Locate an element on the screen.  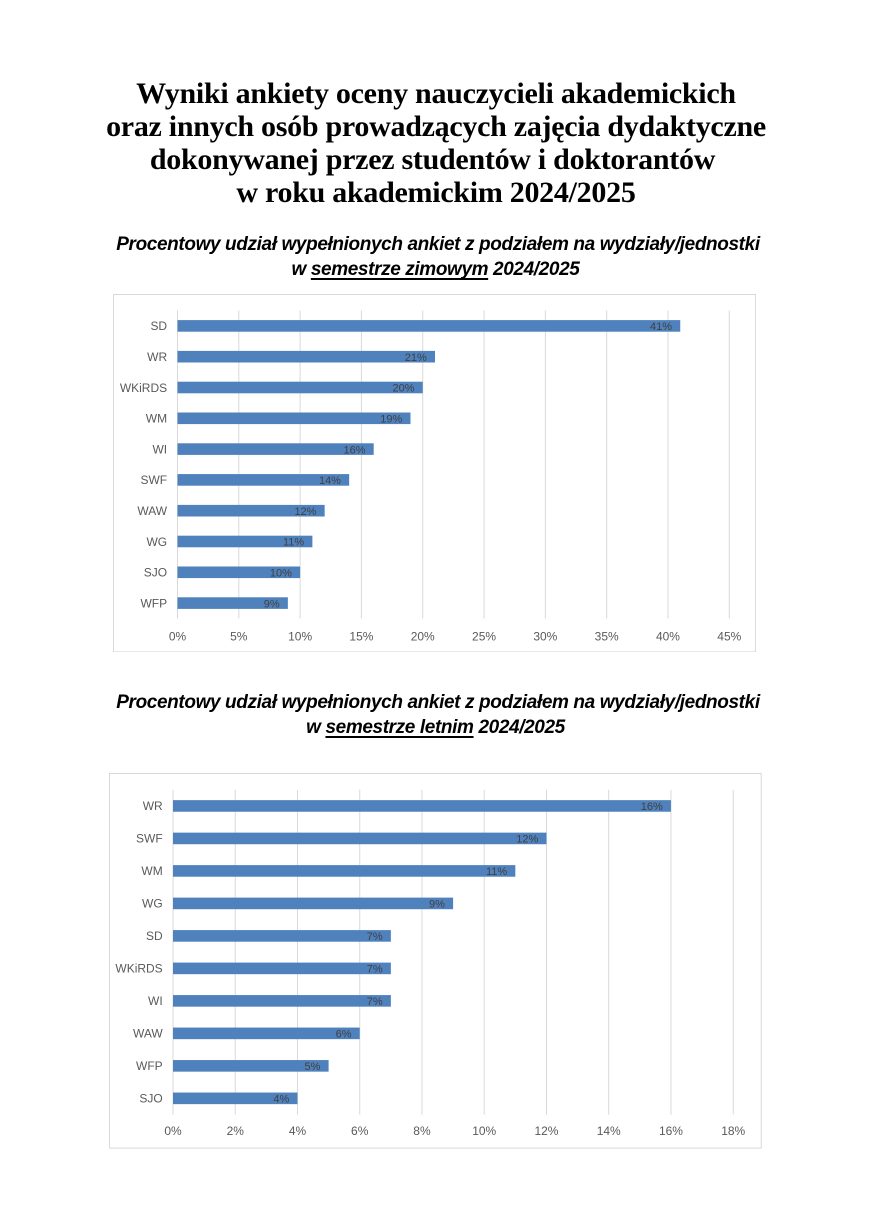
svg-text: 35% is located at coordinates (607, 636).